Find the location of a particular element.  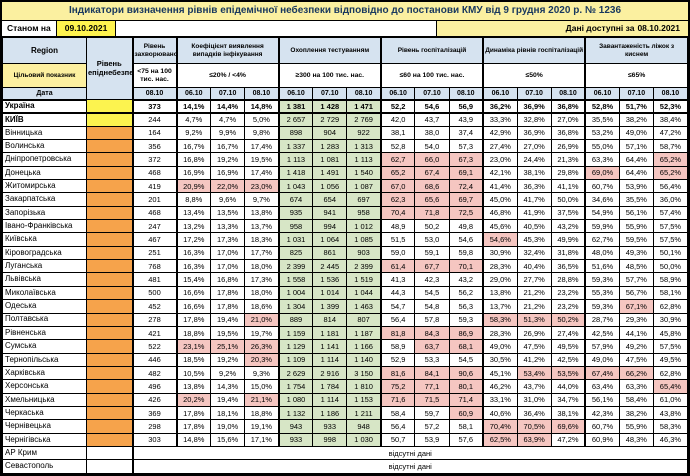

region-name: Вінницька is located at coordinates (44, 133).